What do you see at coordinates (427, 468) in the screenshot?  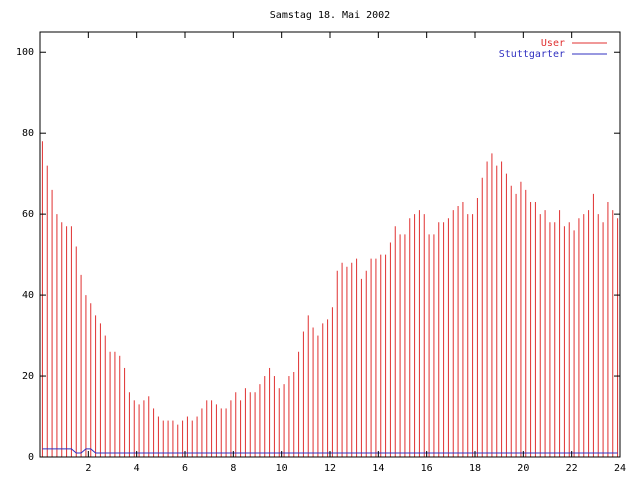 I see `x-tick-label: 16` at bounding box center [427, 468].